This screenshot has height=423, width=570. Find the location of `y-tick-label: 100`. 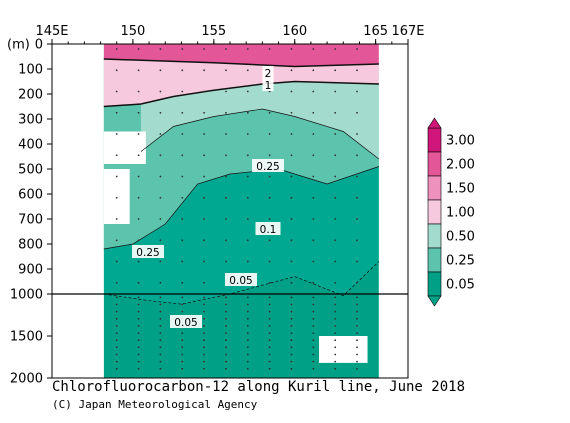

y-tick-label: 100 is located at coordinates (30, 70).